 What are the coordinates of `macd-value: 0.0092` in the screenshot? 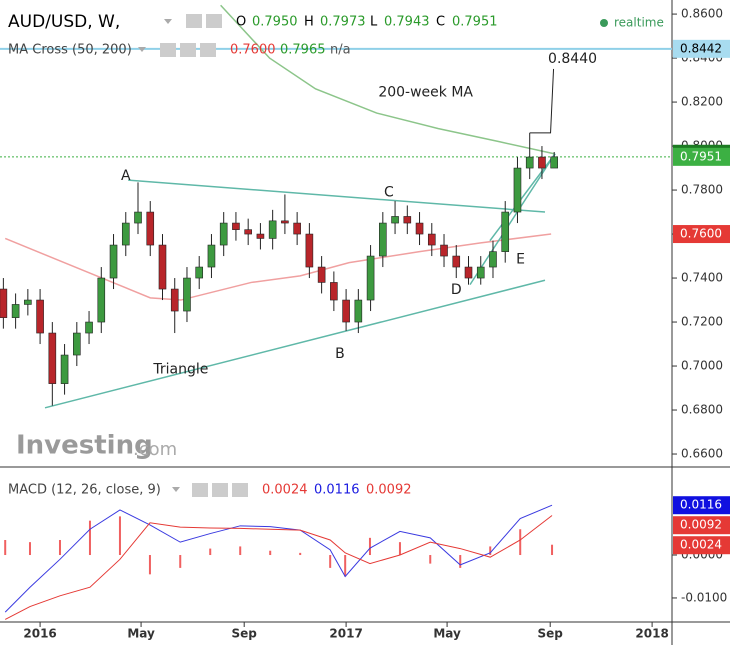 It's located at (389, 490).